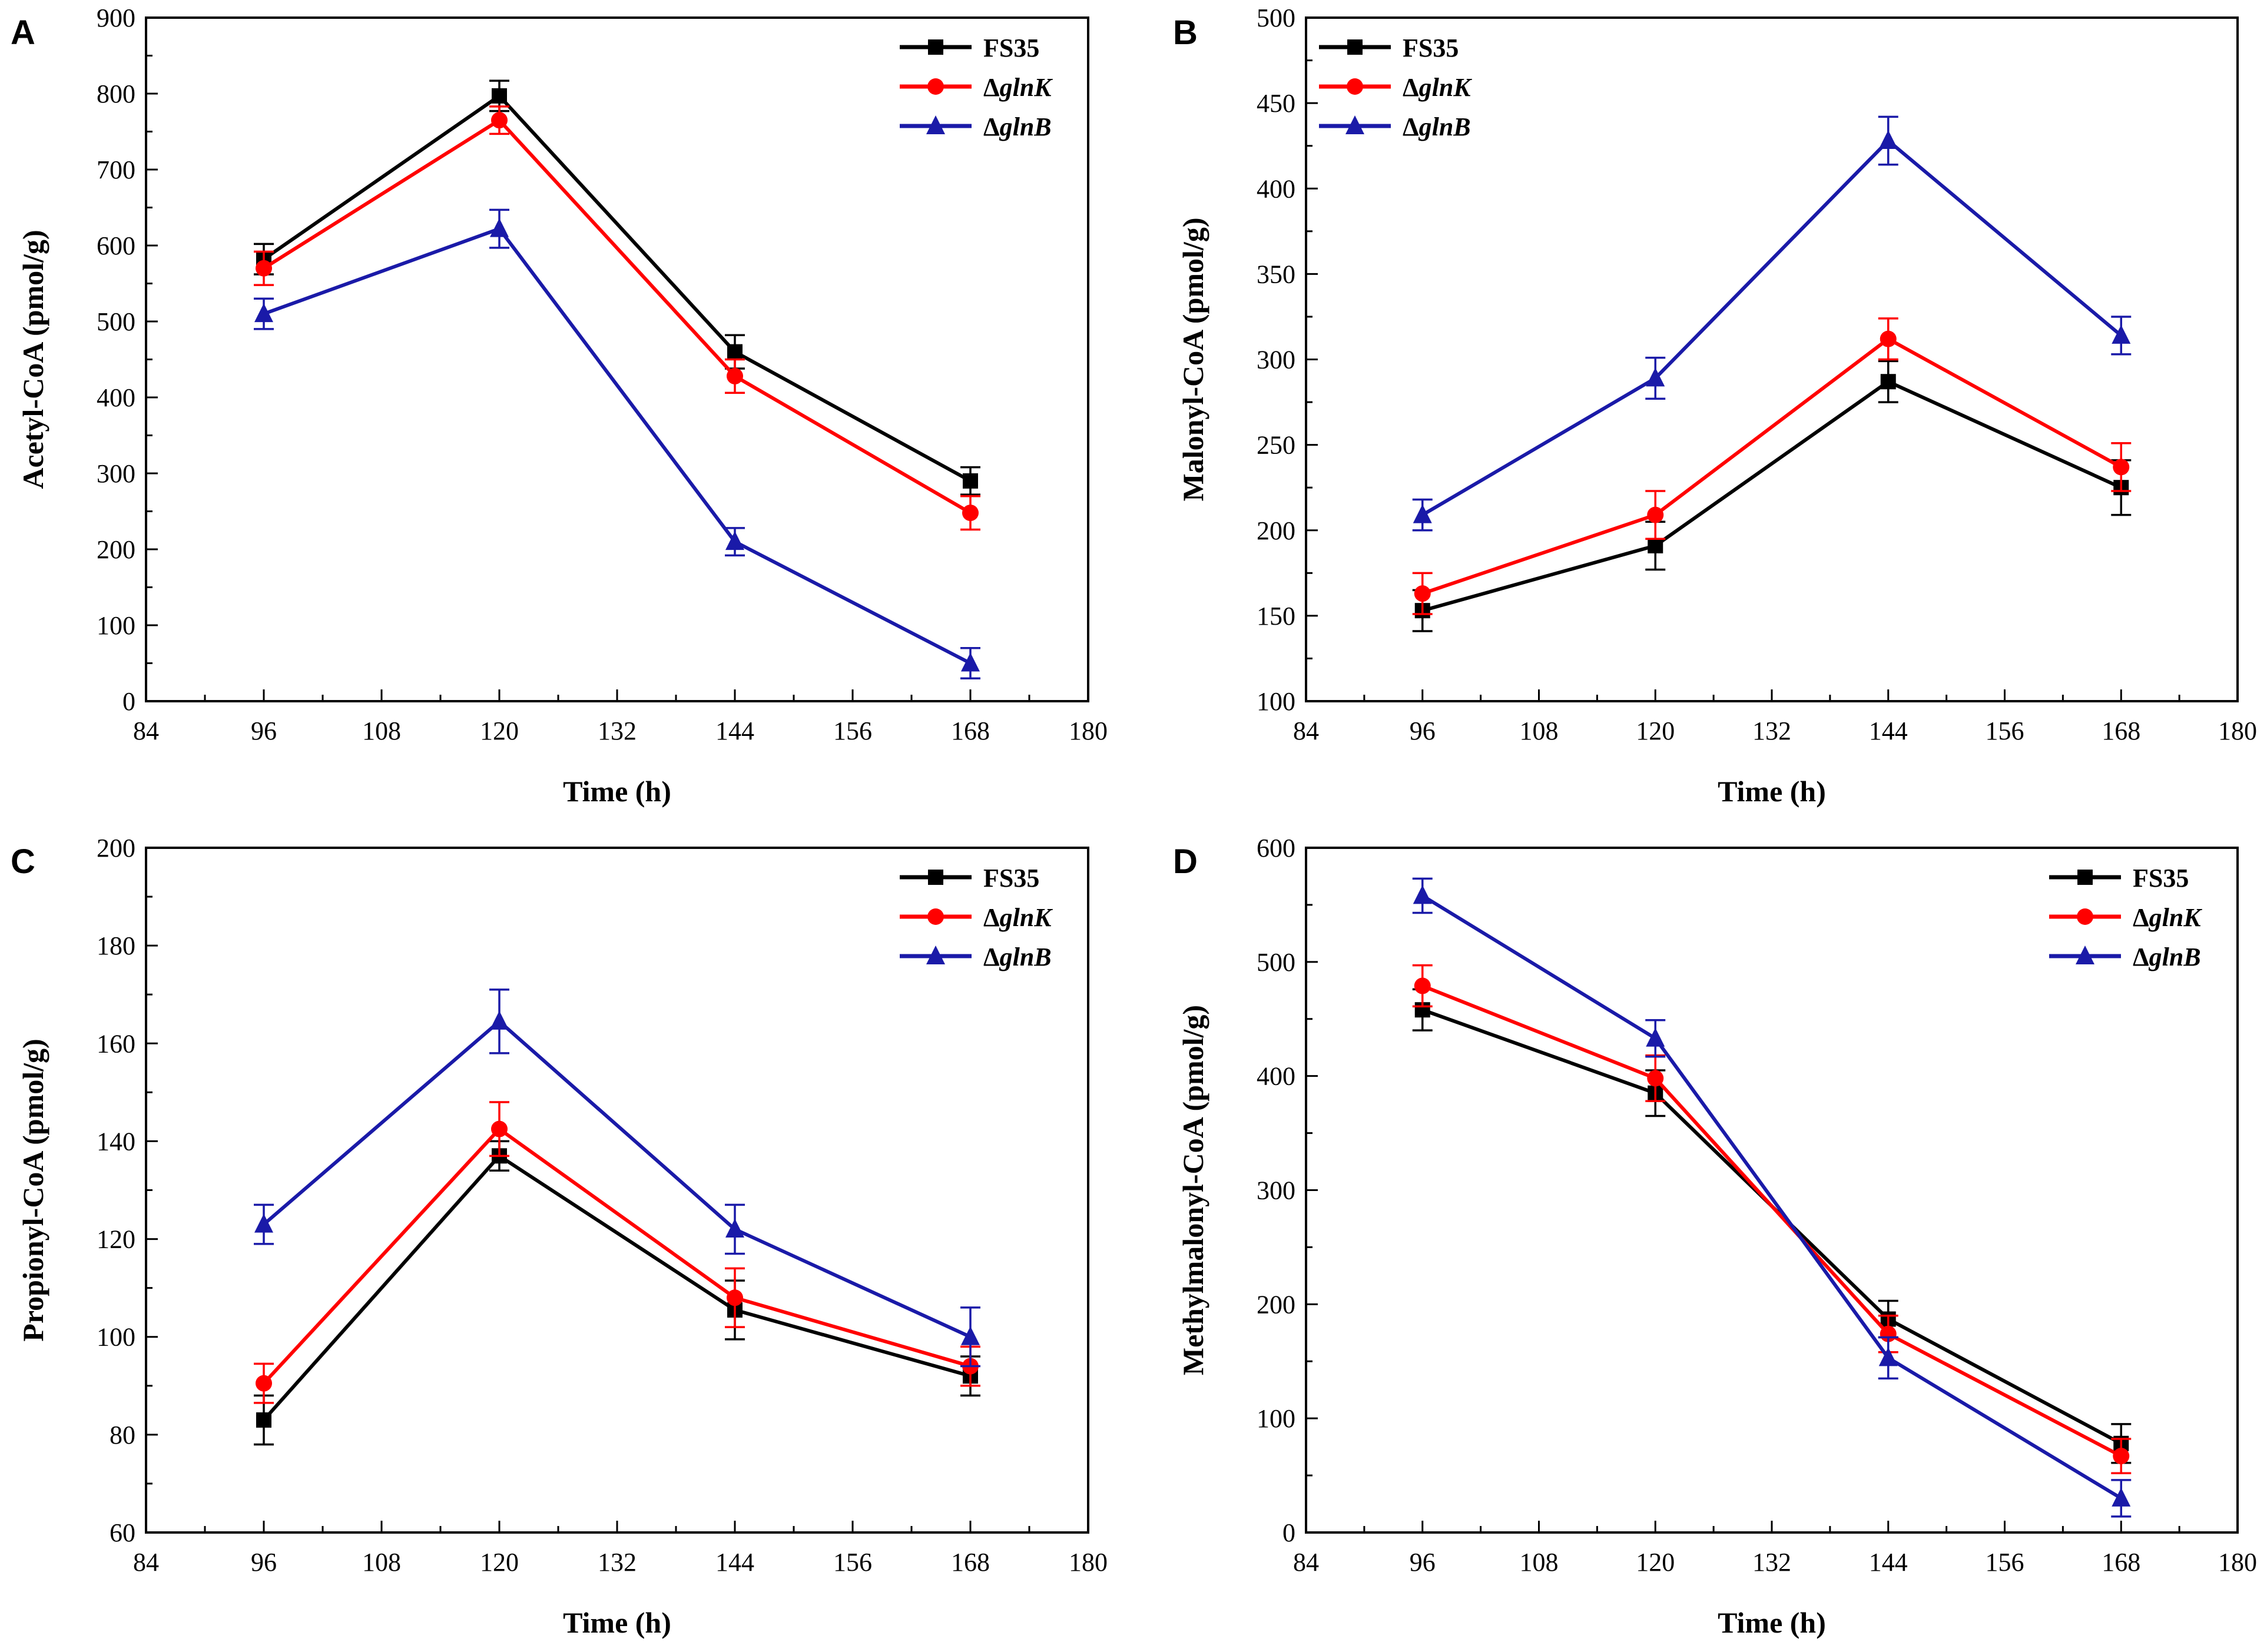 This screenshot has width=2267, height=1652. Describe the element at coordinates (1276, 962) in the screenshot. I see `y-tick-label: 500` at that location.